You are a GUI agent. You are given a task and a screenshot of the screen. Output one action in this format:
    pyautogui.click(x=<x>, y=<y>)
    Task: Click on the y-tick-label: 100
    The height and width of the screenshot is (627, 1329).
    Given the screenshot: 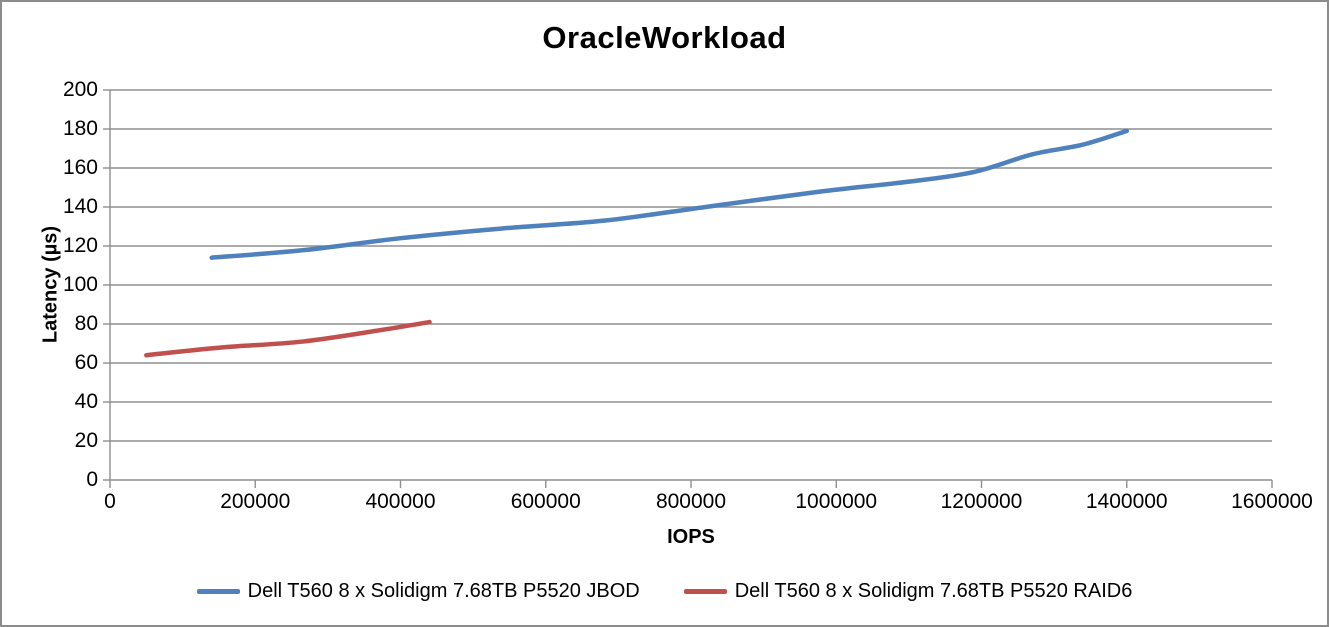 What is the action you would take?
    pyautogui.click(x=80, y=284)
    